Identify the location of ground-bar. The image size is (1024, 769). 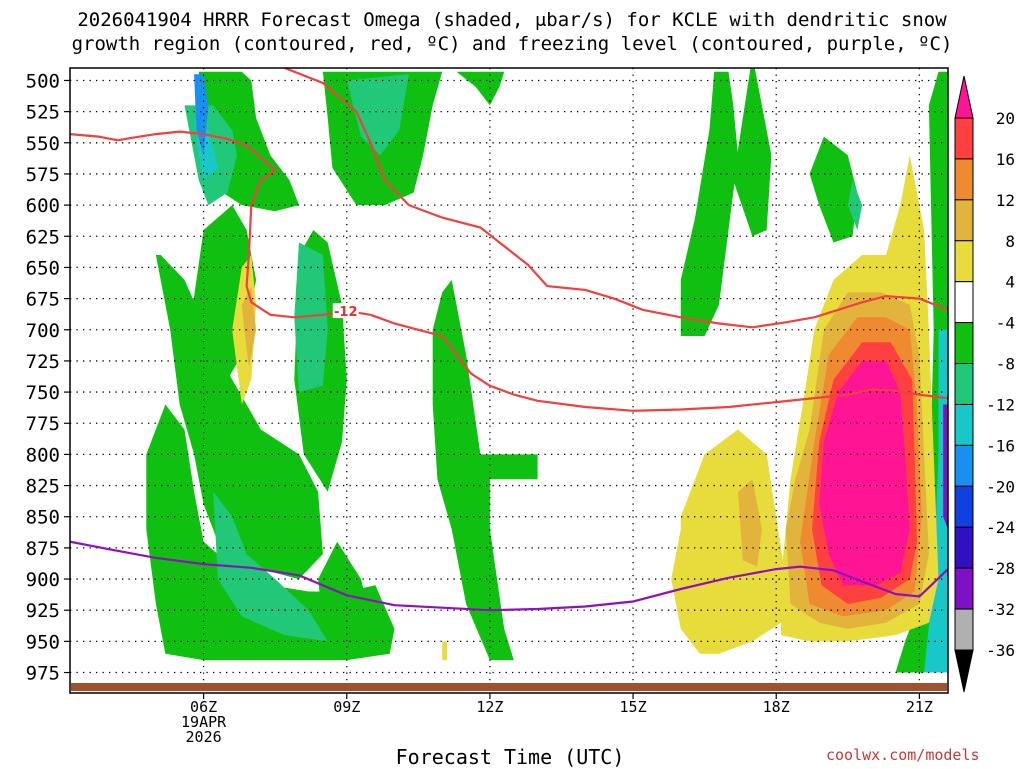
(509, 687).